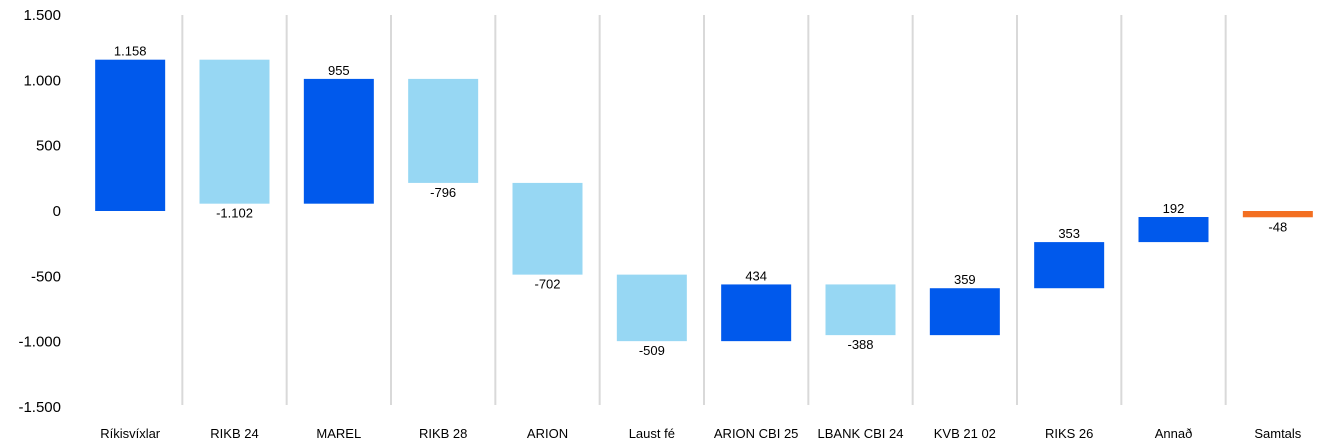 The width and height of the screenshot is (1330, 444). What do you see at coordinates (756, 275) in the screenshot?
I see `data-label: 434` at bounding box center [756, 275].